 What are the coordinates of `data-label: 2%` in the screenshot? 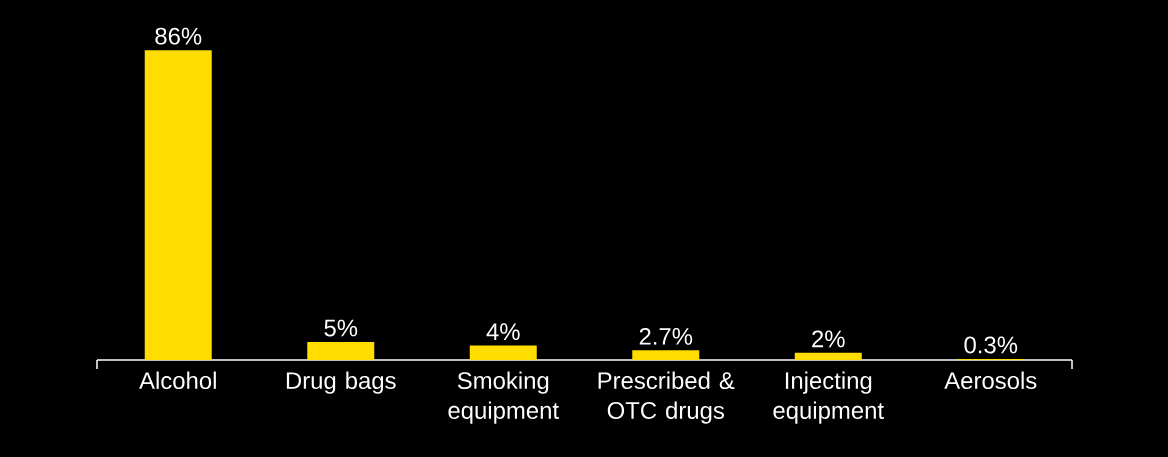 It's located at (828, 339).